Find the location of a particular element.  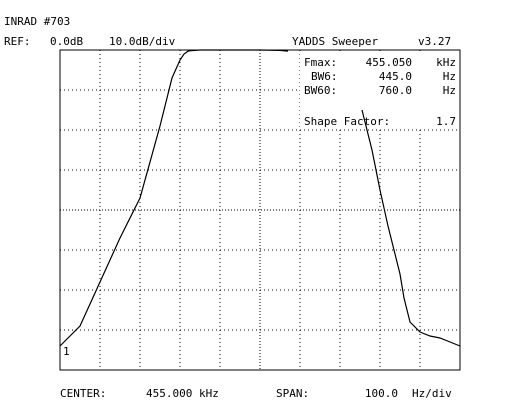

bw60-unit: Hz is located at coordinates (449, 90).